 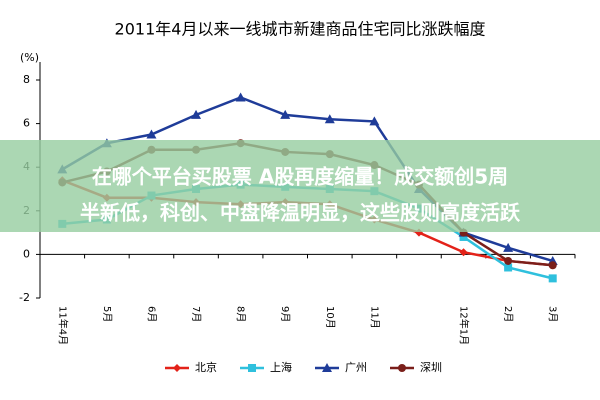 I want to click on y-tick-label: 0, so click(x=26, y=253).